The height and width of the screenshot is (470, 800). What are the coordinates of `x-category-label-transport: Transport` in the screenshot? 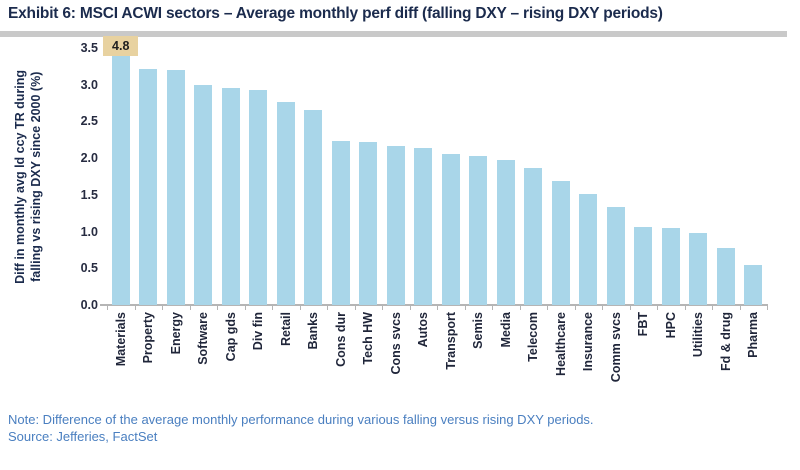 It's located at (450, 341).